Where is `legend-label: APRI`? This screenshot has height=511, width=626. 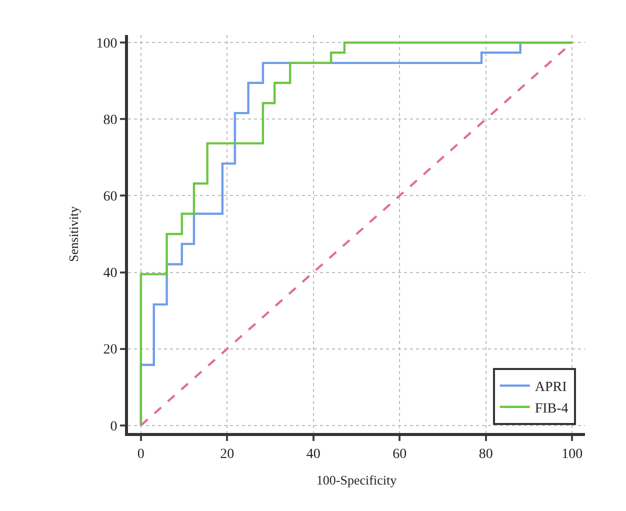 legend-label: APRI is located at coordinates (551, 388).